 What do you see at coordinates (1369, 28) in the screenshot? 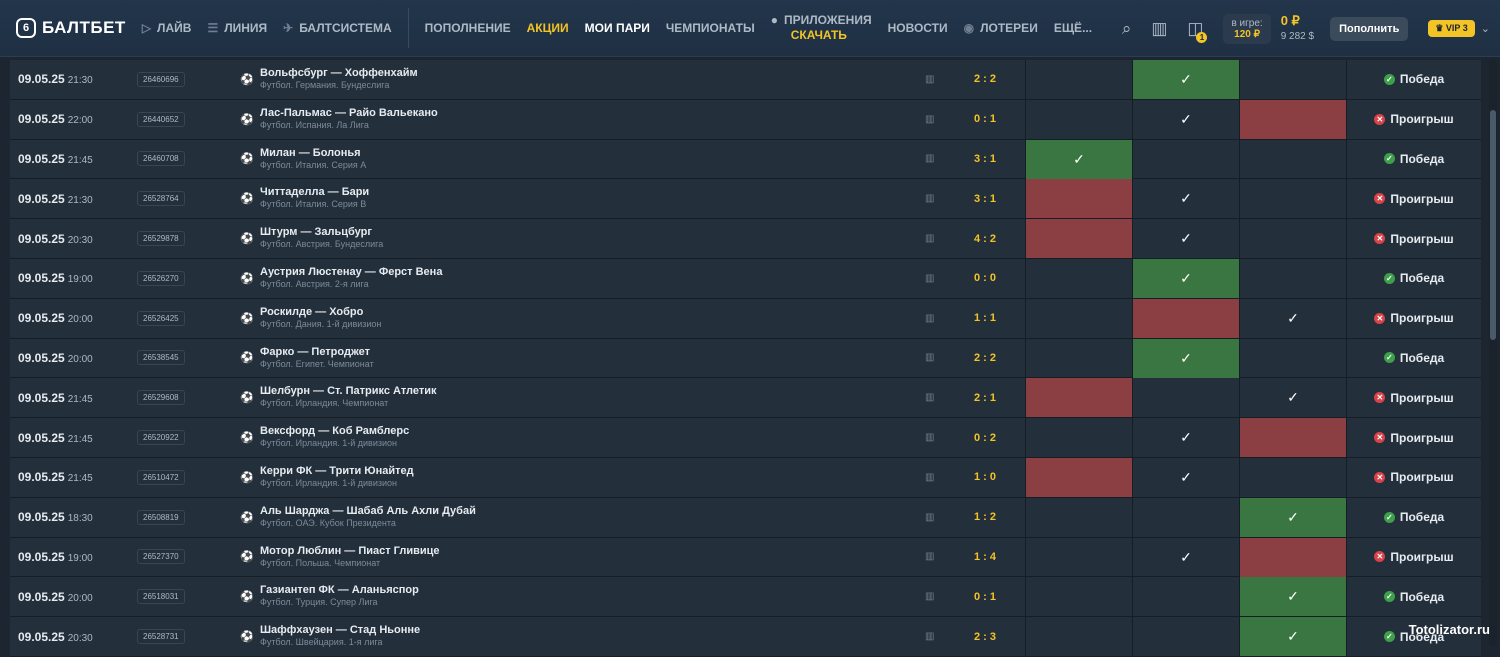
I see `topup-button: Пополнить` at bounding box center [1369, 28].